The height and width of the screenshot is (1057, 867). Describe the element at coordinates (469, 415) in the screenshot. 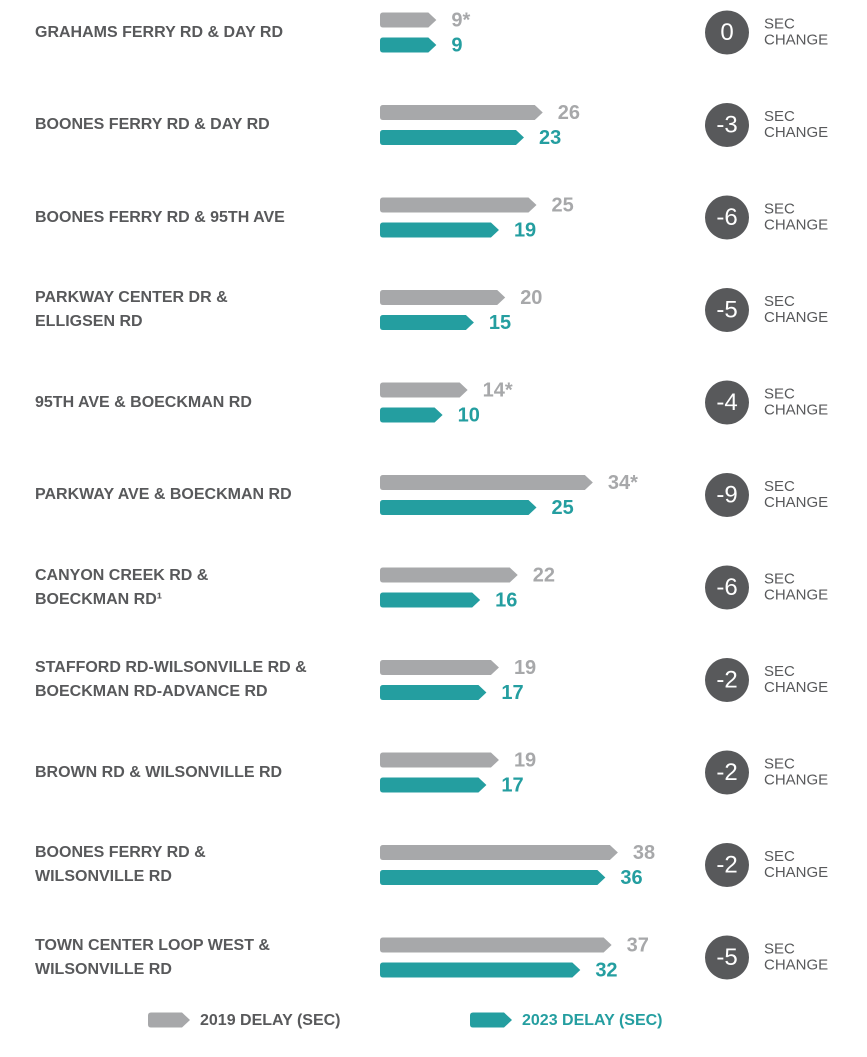

I see `value-label: 10` at that location.